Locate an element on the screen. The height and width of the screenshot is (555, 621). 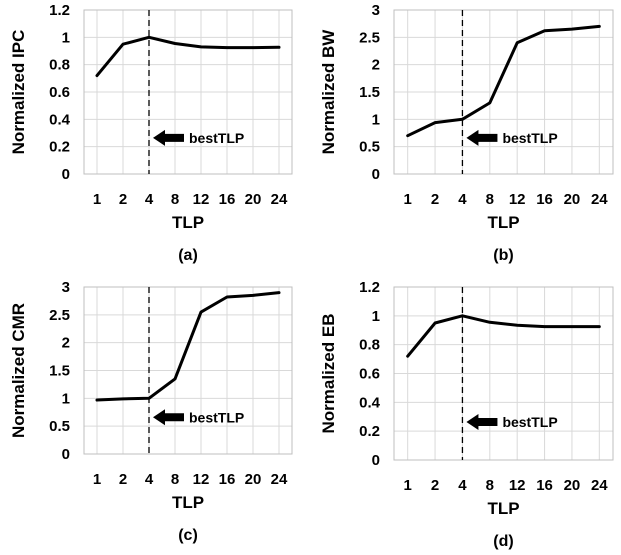
y-tick-label: 2.5 is located at coordinates (369, 37).